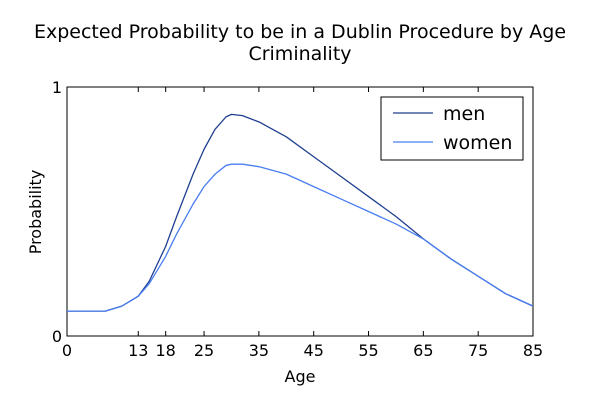 The image size is (600, 400). I want to click on x-tick-label: 55, so click(368, 350).